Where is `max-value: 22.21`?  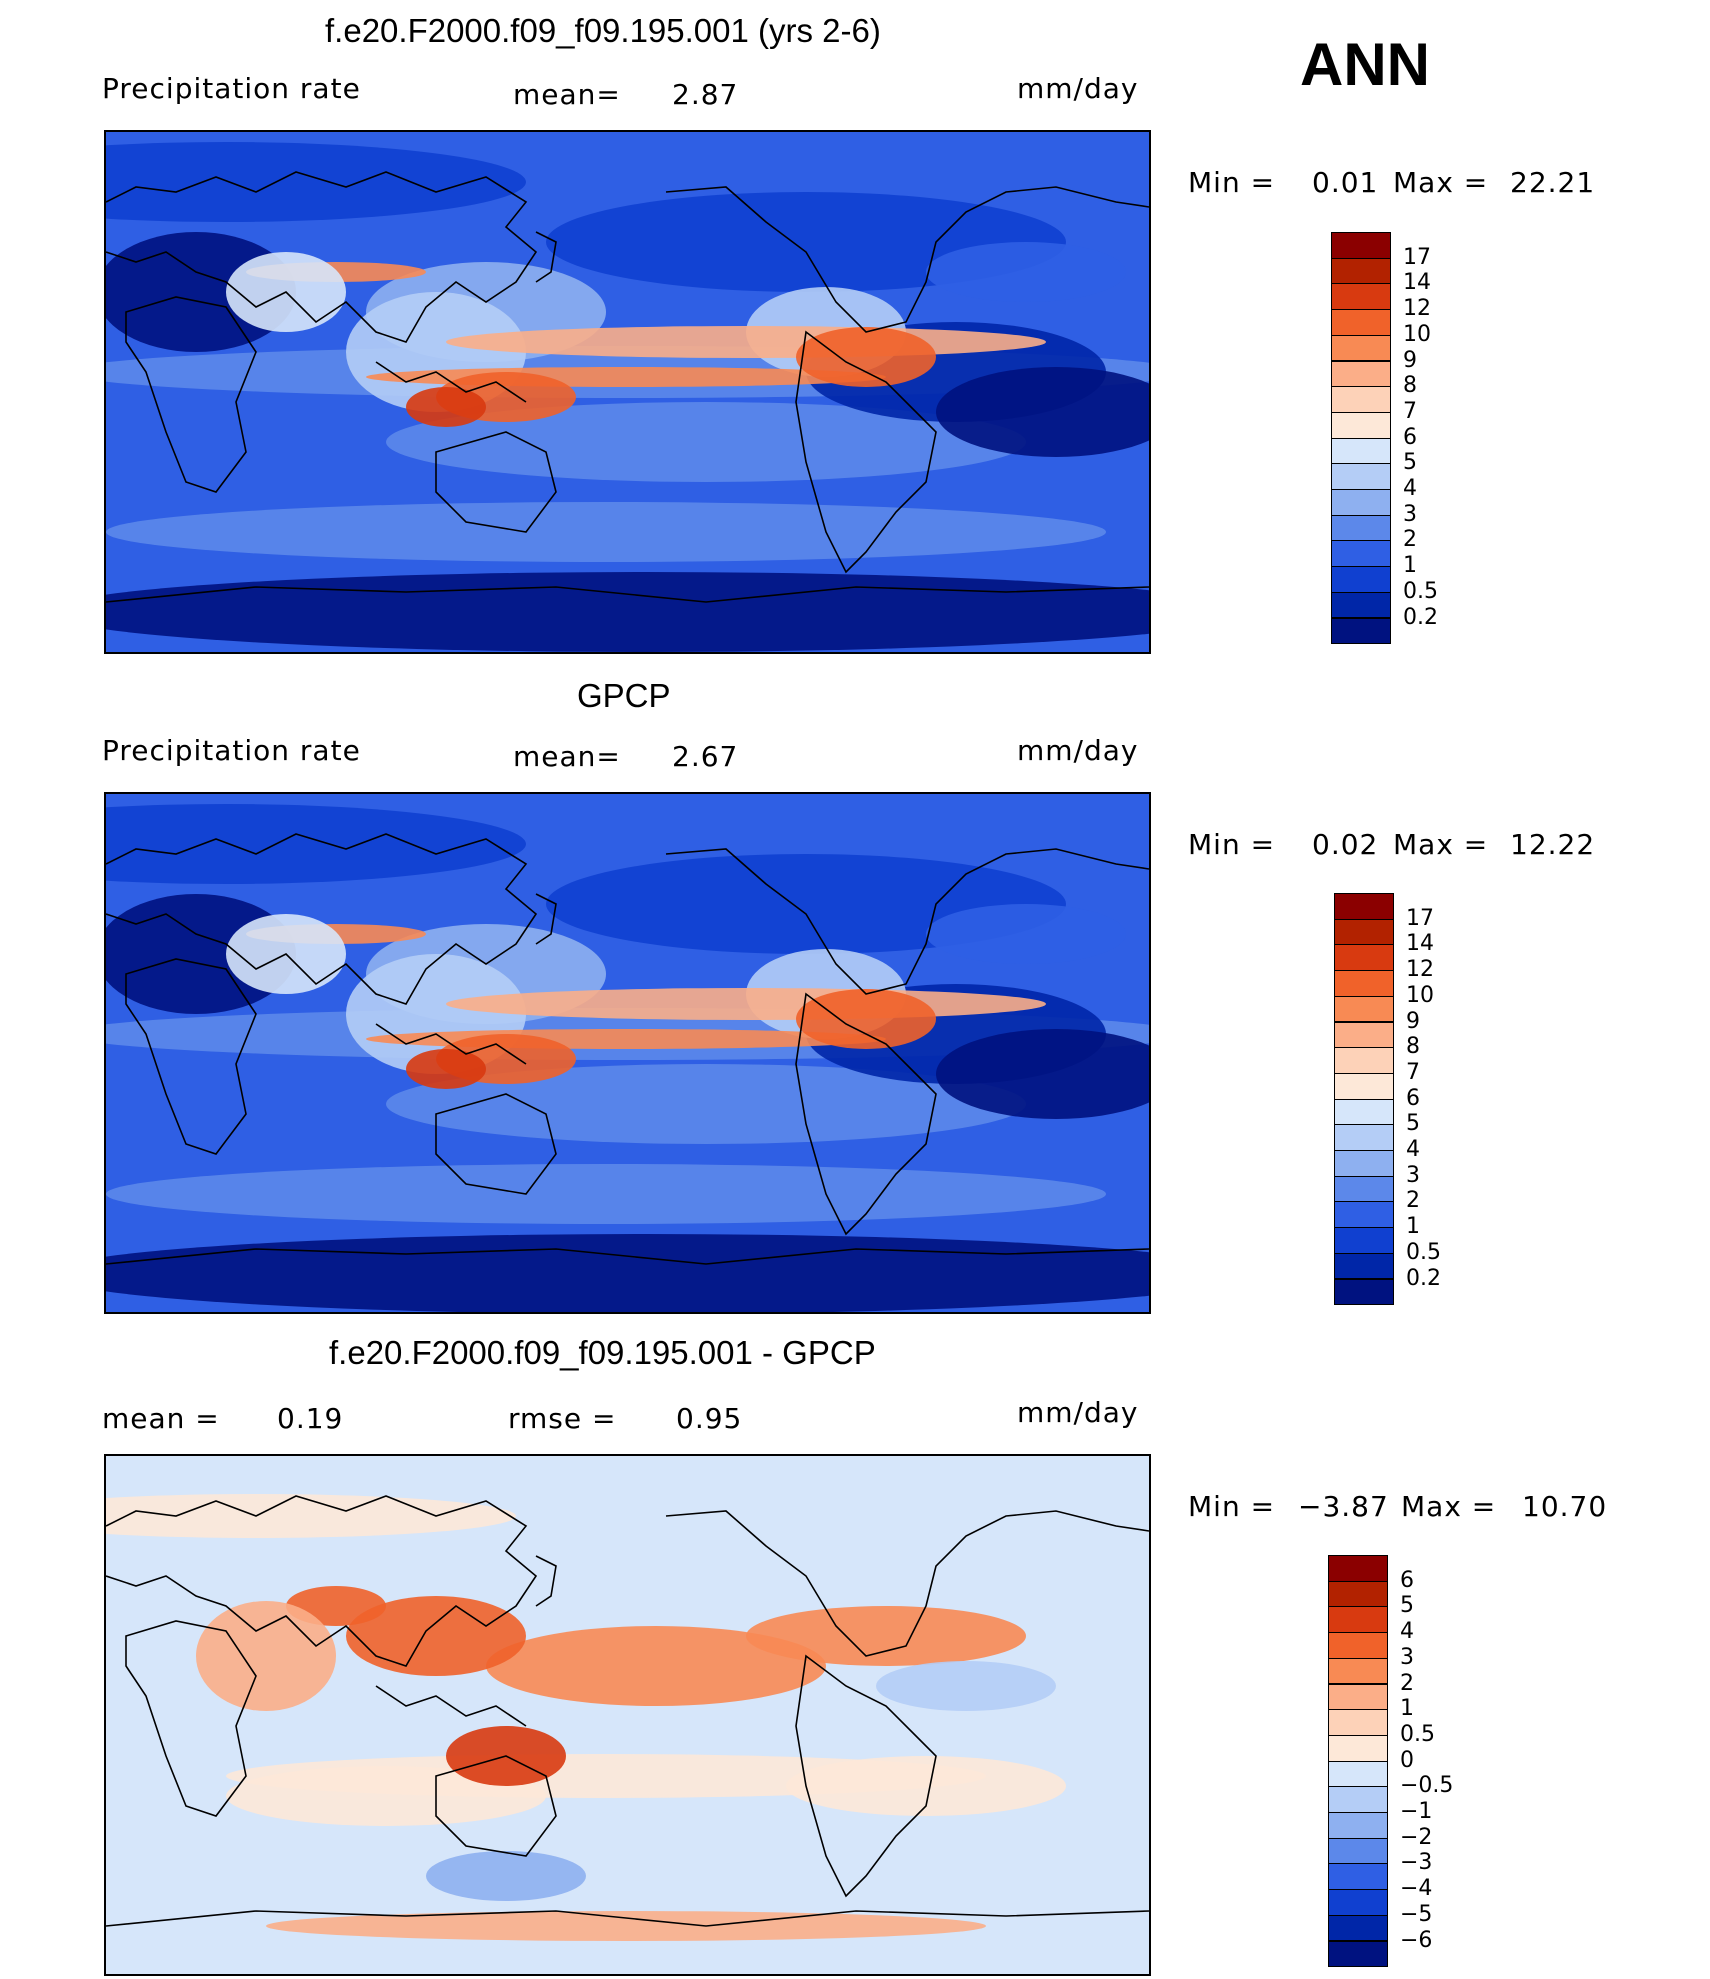 max-value: 22.21 is located at coordinates (1553, 182).